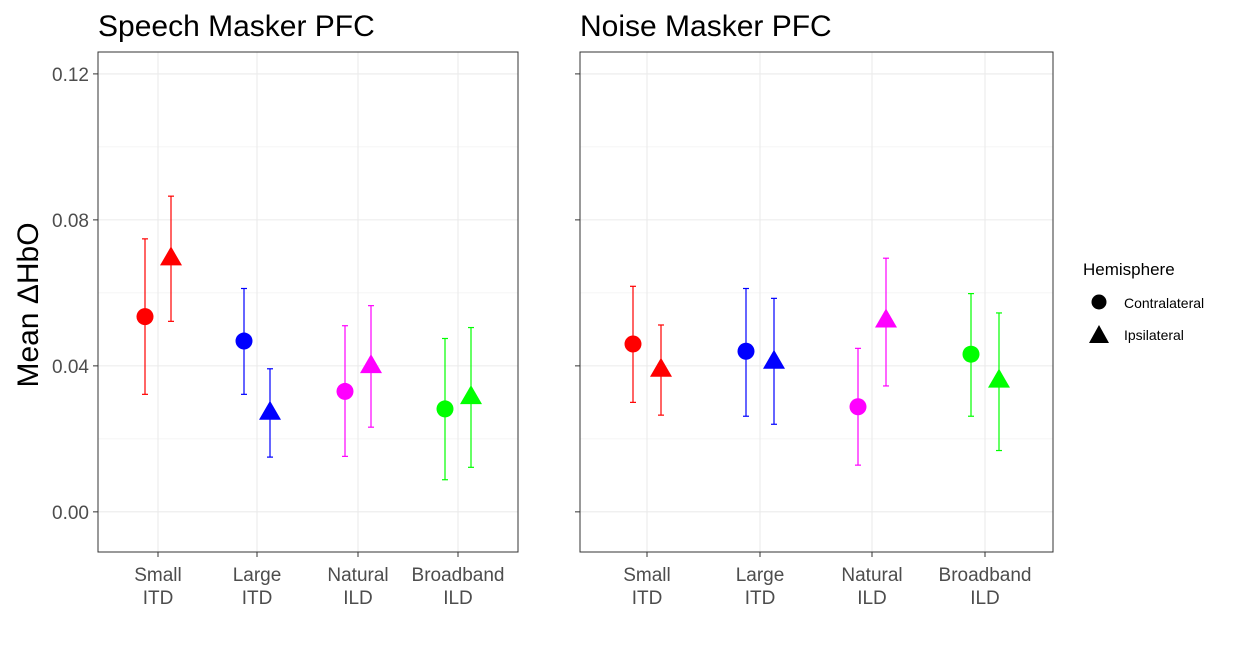 Image resolution: width=1234 pixels, height=655 pixels. Describe the element at coordinates (1164, 303) in the screenshot. I see `legend-label-contralateral: Contralateral` at that location.